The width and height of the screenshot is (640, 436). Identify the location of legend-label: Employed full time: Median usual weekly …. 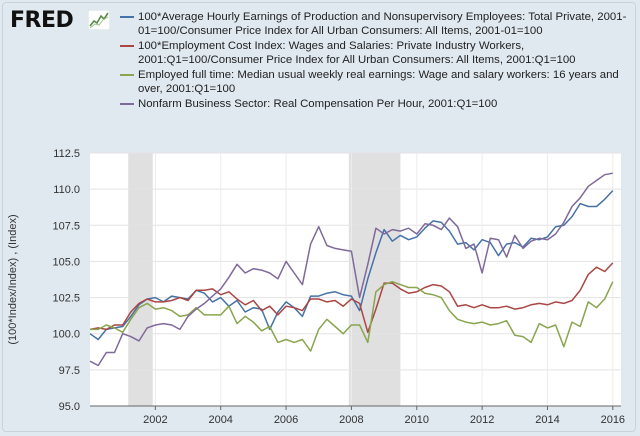
(378, 82).